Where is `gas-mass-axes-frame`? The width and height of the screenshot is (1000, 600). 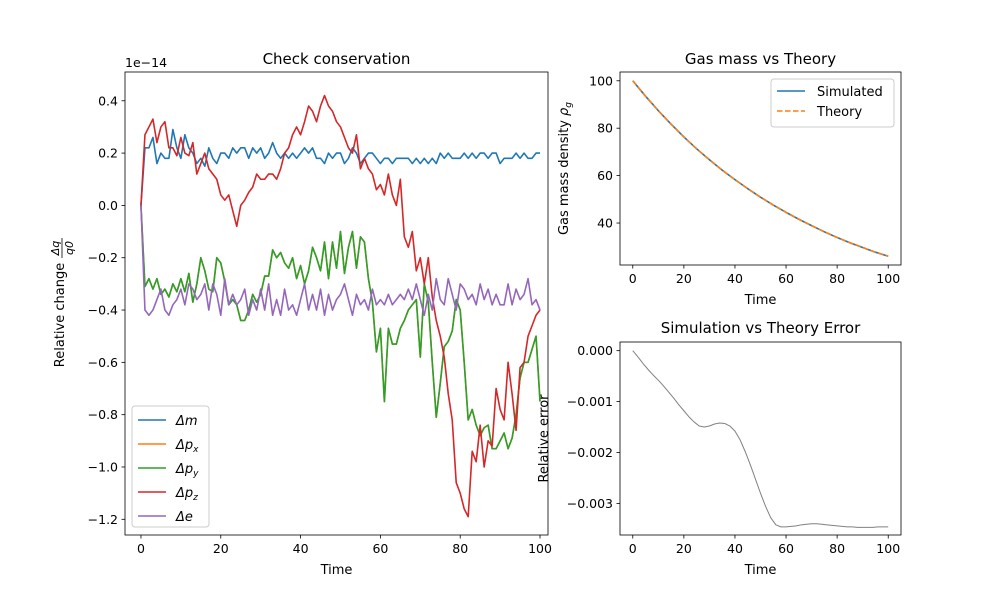
gas-mass-axes-frame is located at coordinates (760, 168).